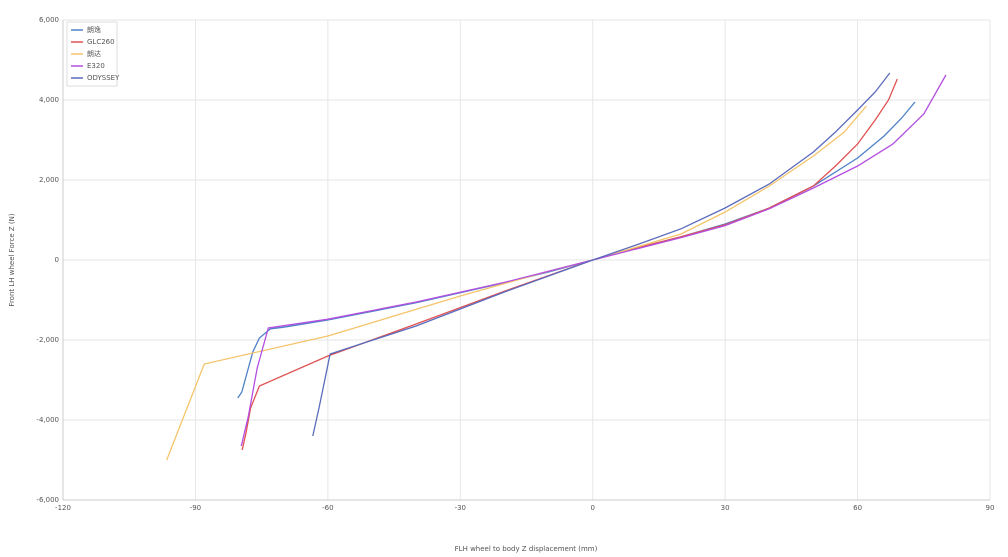  Describe the element at coordinates (990, 508) in the screenshot. I see `x-tick-label: 90` at that location.